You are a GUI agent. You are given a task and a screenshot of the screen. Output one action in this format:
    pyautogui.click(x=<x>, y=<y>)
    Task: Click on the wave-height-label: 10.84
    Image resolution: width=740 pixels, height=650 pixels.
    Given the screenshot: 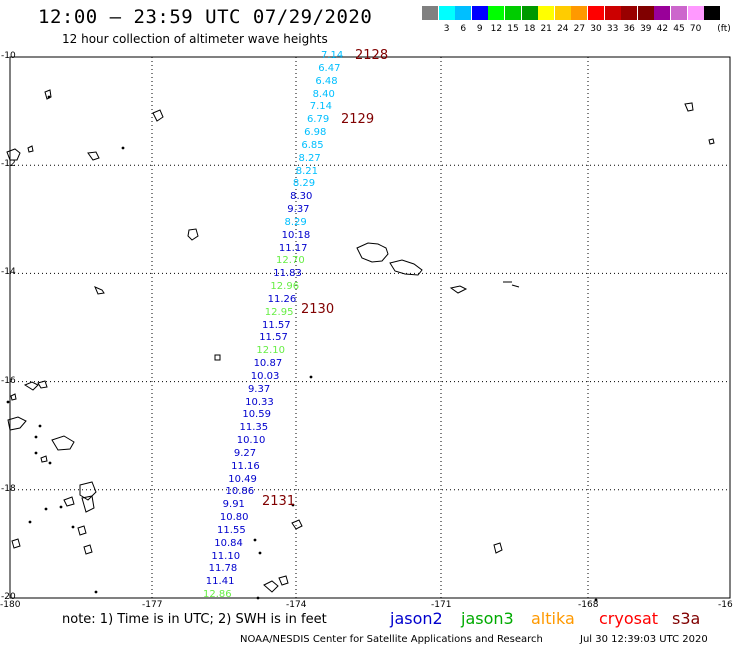 What is the action you would take?
    pyautogui.click(x=228, y=543)
    